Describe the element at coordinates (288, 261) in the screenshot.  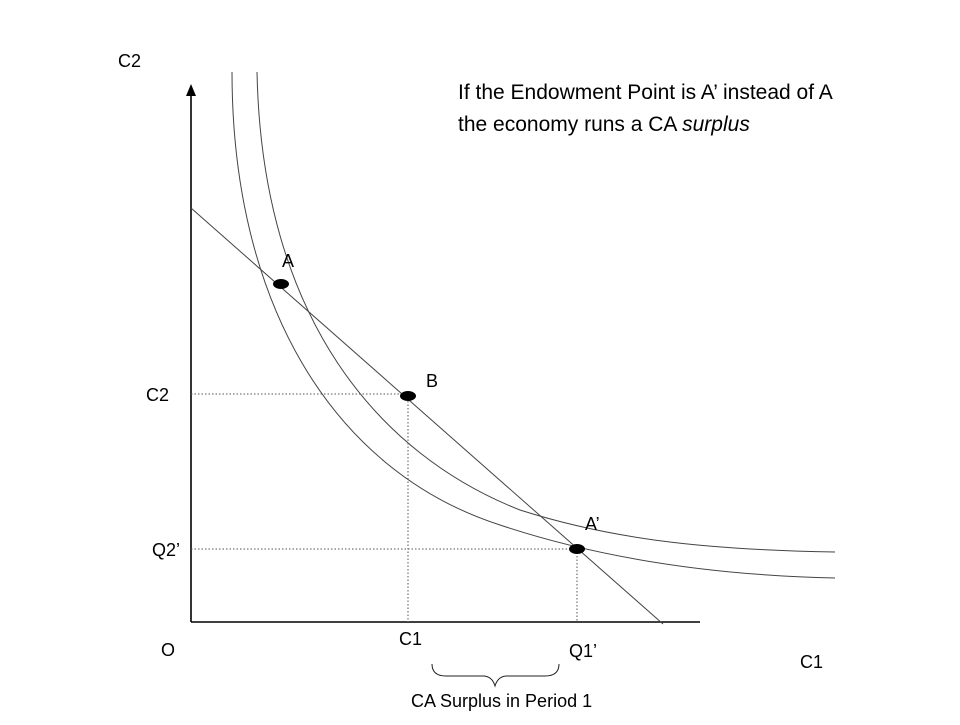
I see `point-a-label: A` at that location.